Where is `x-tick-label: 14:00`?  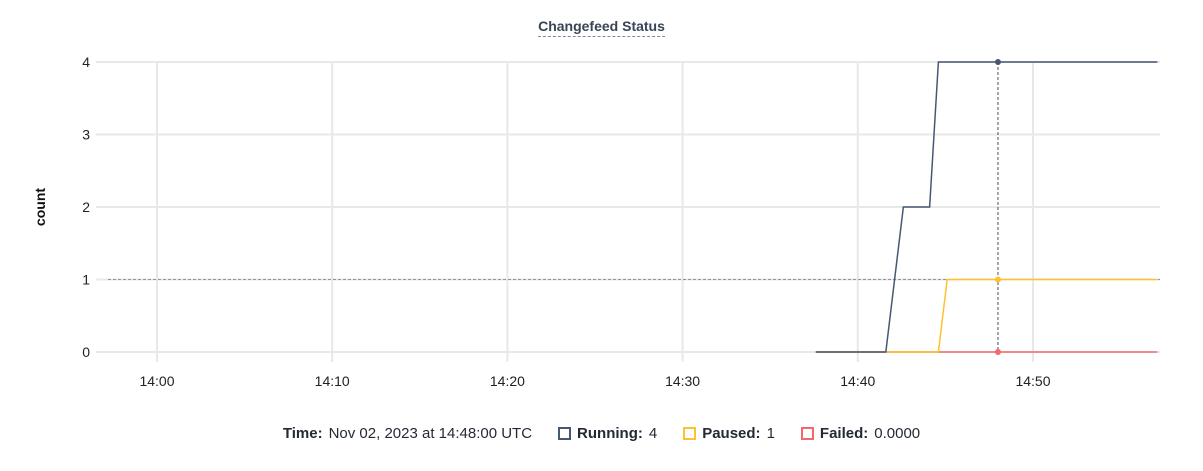
x-tick-label: 14:00 is located at coordinates (156, 381).